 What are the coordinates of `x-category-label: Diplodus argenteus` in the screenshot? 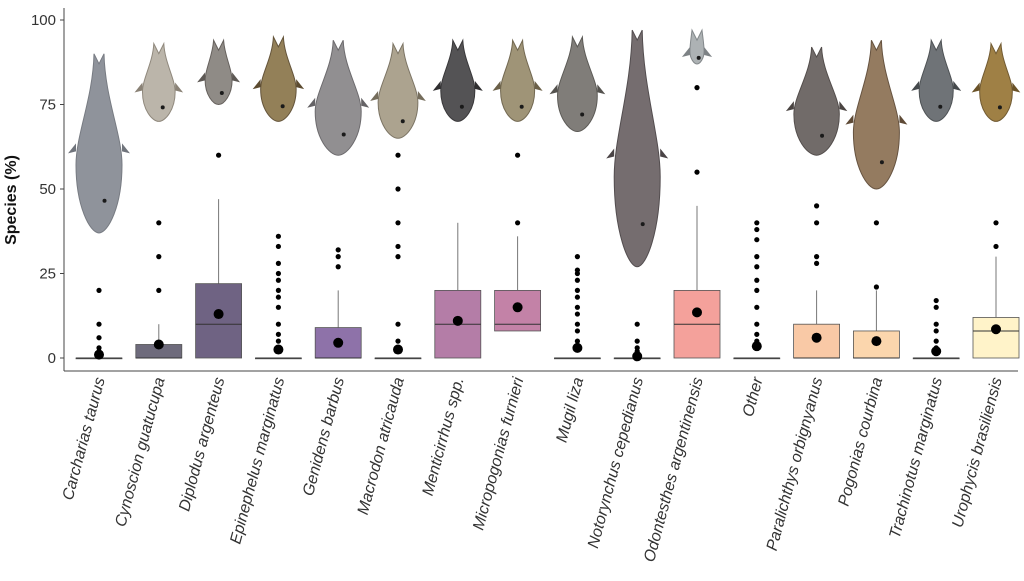 It's located at (202, 445).